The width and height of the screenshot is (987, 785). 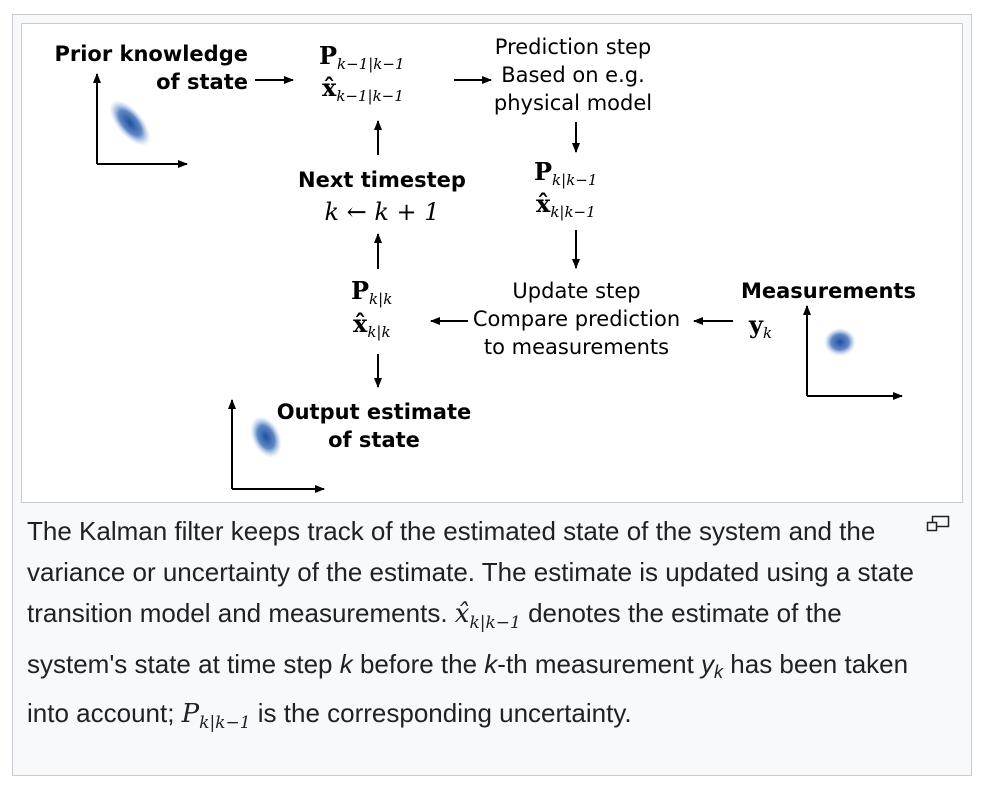 I want to click on prior-axes, so click(x=140, y=120).